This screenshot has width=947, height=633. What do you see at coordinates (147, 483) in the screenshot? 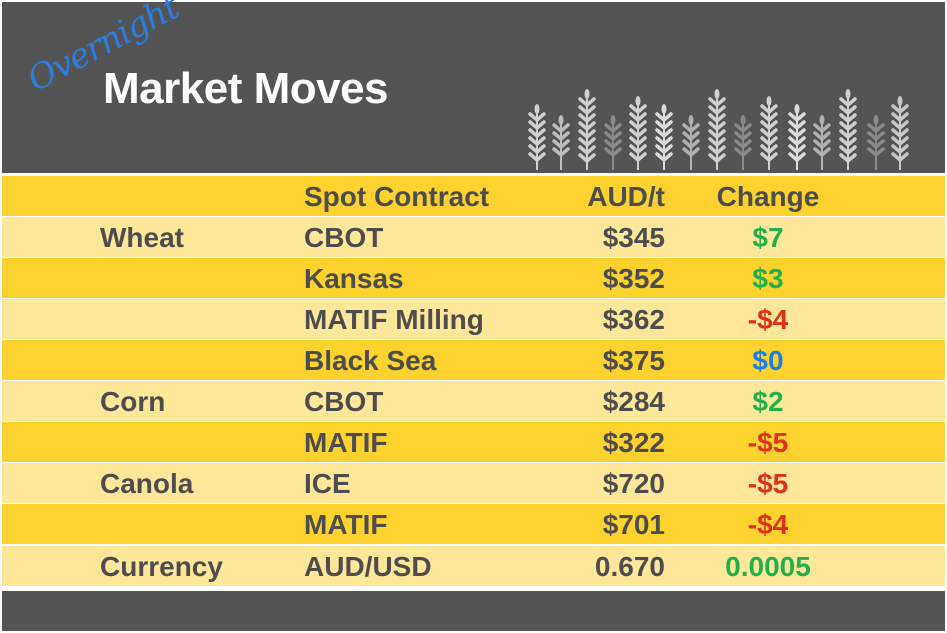
I see `crop-cell: Canola` at bounding box center [147, 483].